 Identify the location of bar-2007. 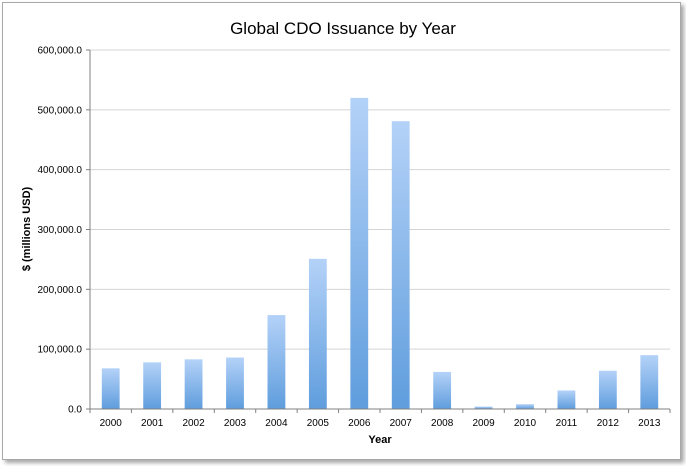
(400, 265).